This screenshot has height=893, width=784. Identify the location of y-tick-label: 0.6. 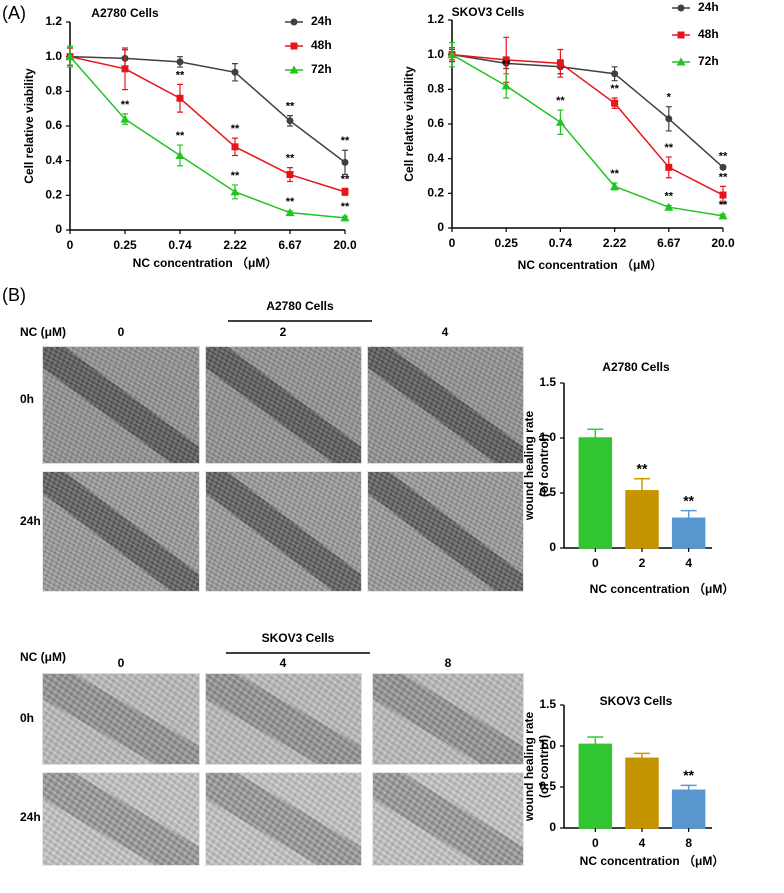
(53, 125).